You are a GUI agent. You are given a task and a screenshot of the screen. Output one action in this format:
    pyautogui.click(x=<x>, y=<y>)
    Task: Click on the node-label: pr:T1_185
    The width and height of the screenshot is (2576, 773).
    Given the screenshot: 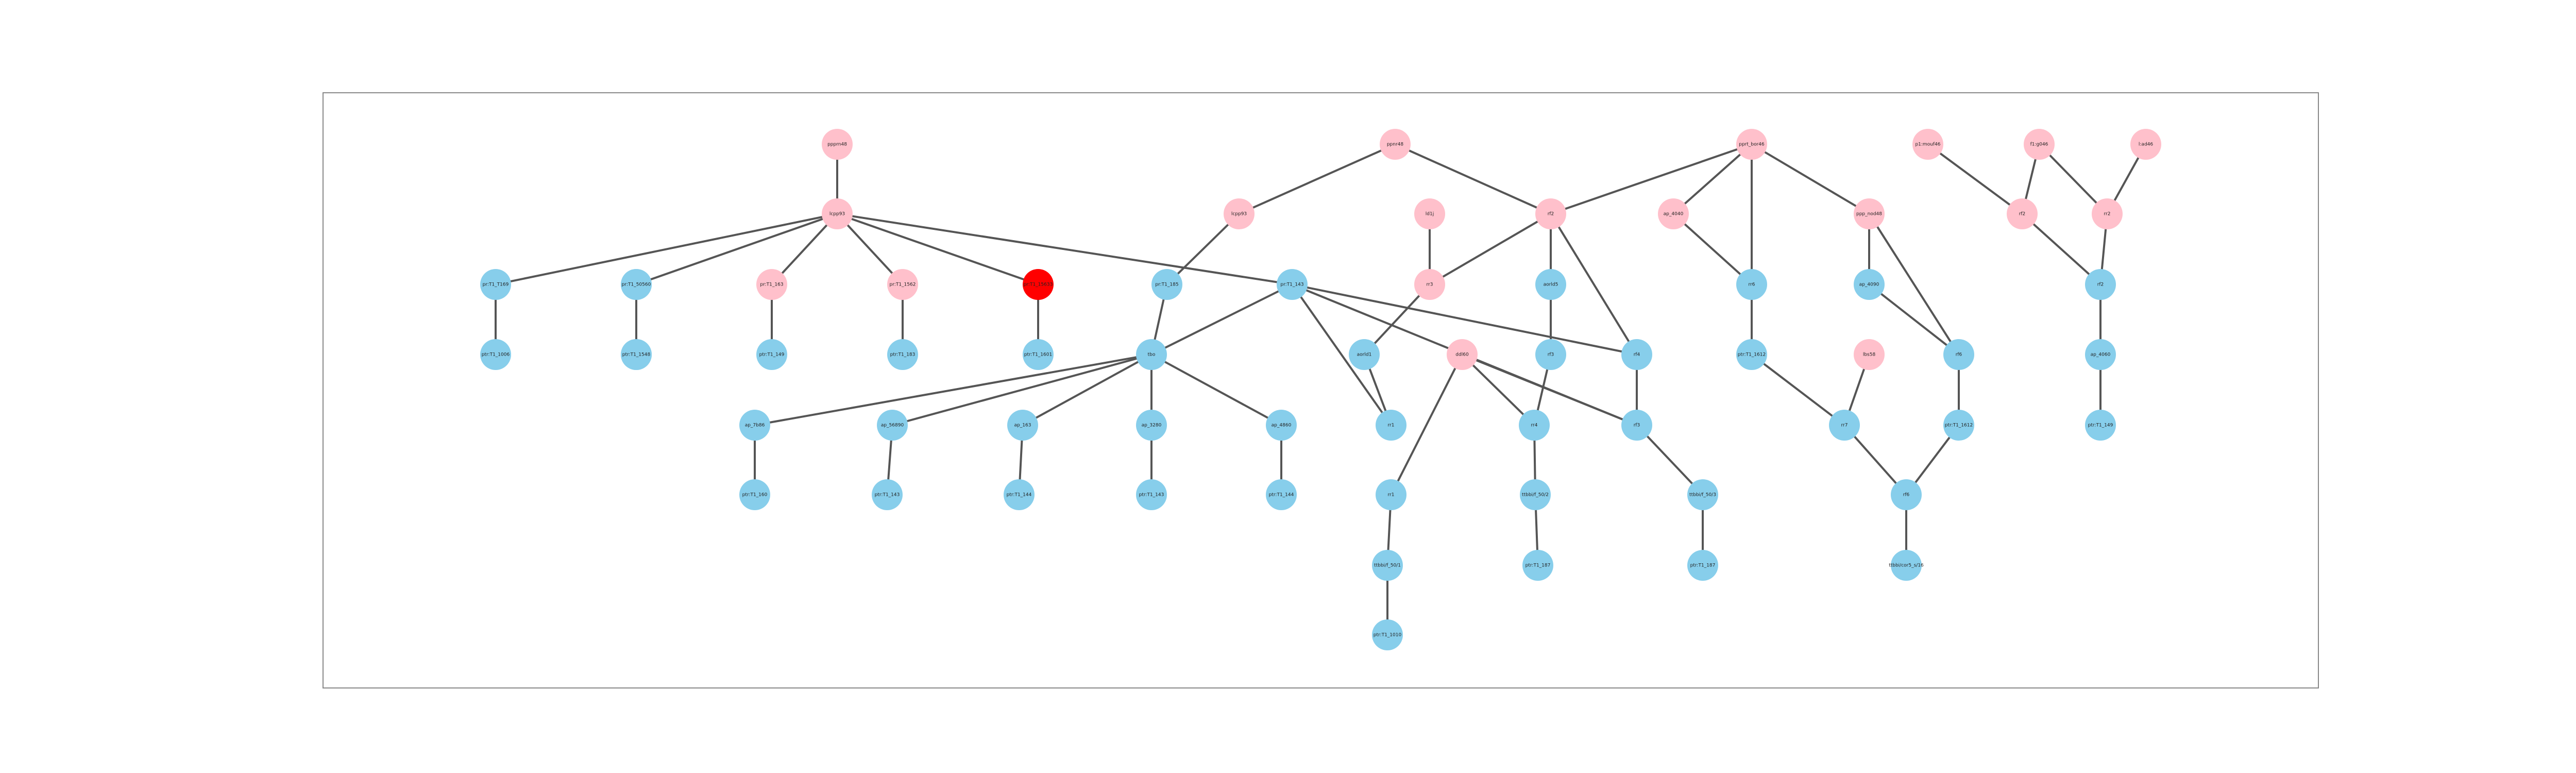 What is the action you would take?
    pyautogui.click(x=1166, y=285)
    